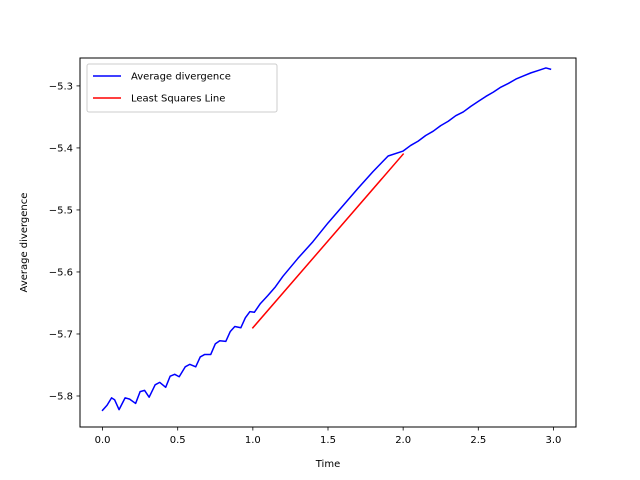 The width and height of the screenshot is (640, 480). What do you see at coordinates (181, 77) in the screenshot?
I see `legend-label-0: Average divergence` at bounding box center [181, 77].